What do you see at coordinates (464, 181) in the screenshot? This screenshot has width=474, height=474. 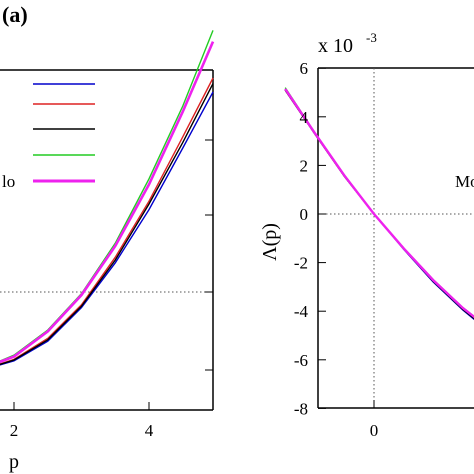 I see `right-annotation: Mo` at bounding box center [464, 181].